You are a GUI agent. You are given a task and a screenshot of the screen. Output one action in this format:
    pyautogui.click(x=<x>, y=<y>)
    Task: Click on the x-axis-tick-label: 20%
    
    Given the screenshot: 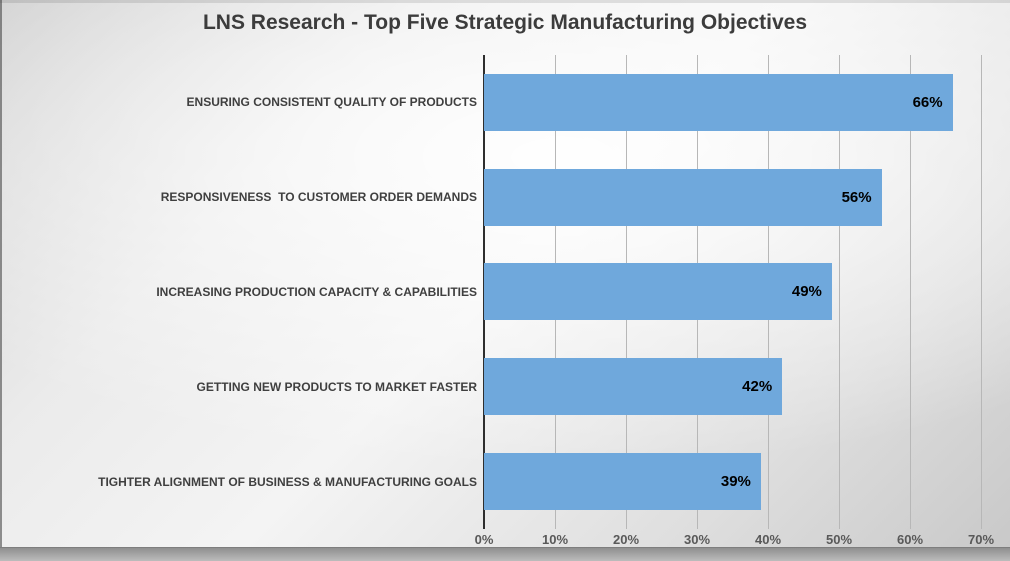 What is the action you would take?
    pyautogui.click(x=626, y=539)
    